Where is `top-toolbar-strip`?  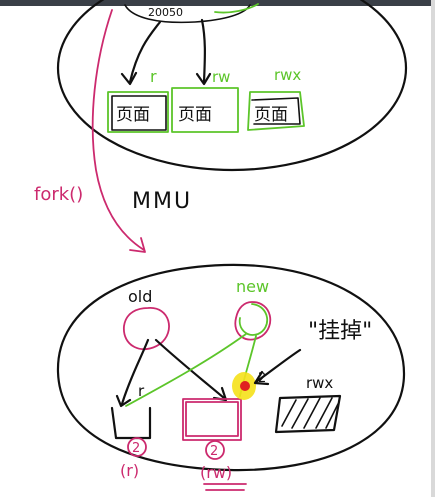 top-toolbar-strip is located at coordinates (217, 3).